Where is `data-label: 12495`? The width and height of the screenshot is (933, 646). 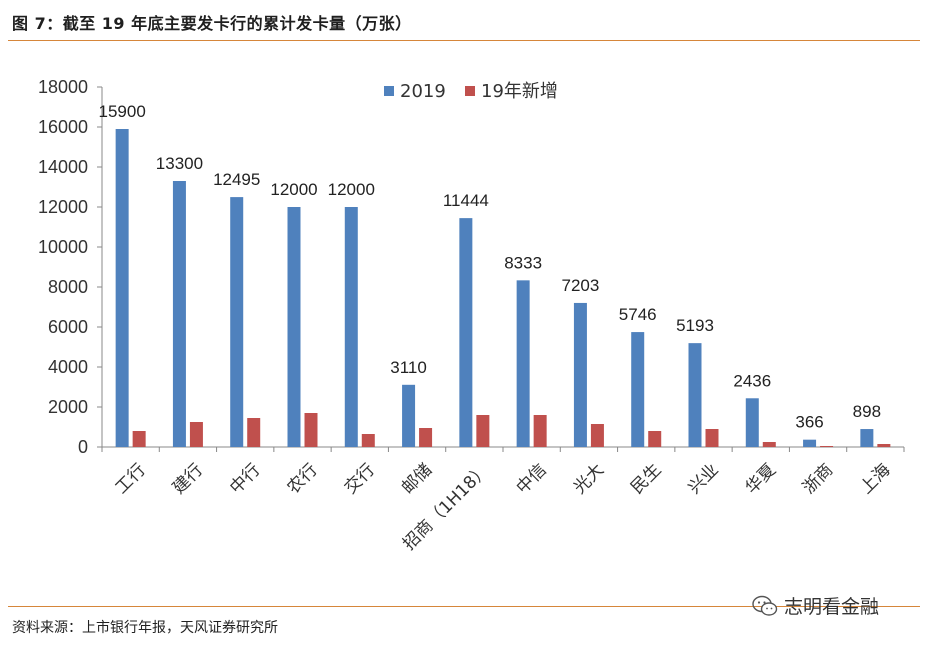
data-label: 12495 is located at coordinates (236, 179).